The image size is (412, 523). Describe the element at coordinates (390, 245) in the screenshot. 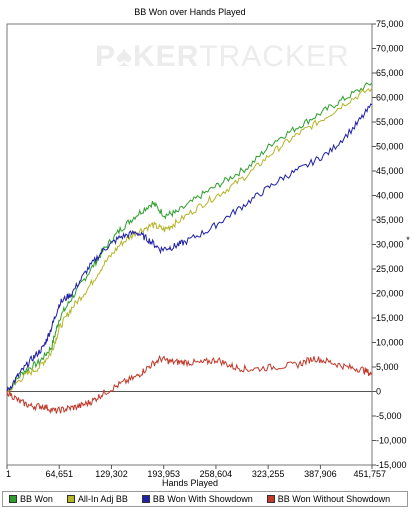

I see `y-tick-label: 30,000` at that location.